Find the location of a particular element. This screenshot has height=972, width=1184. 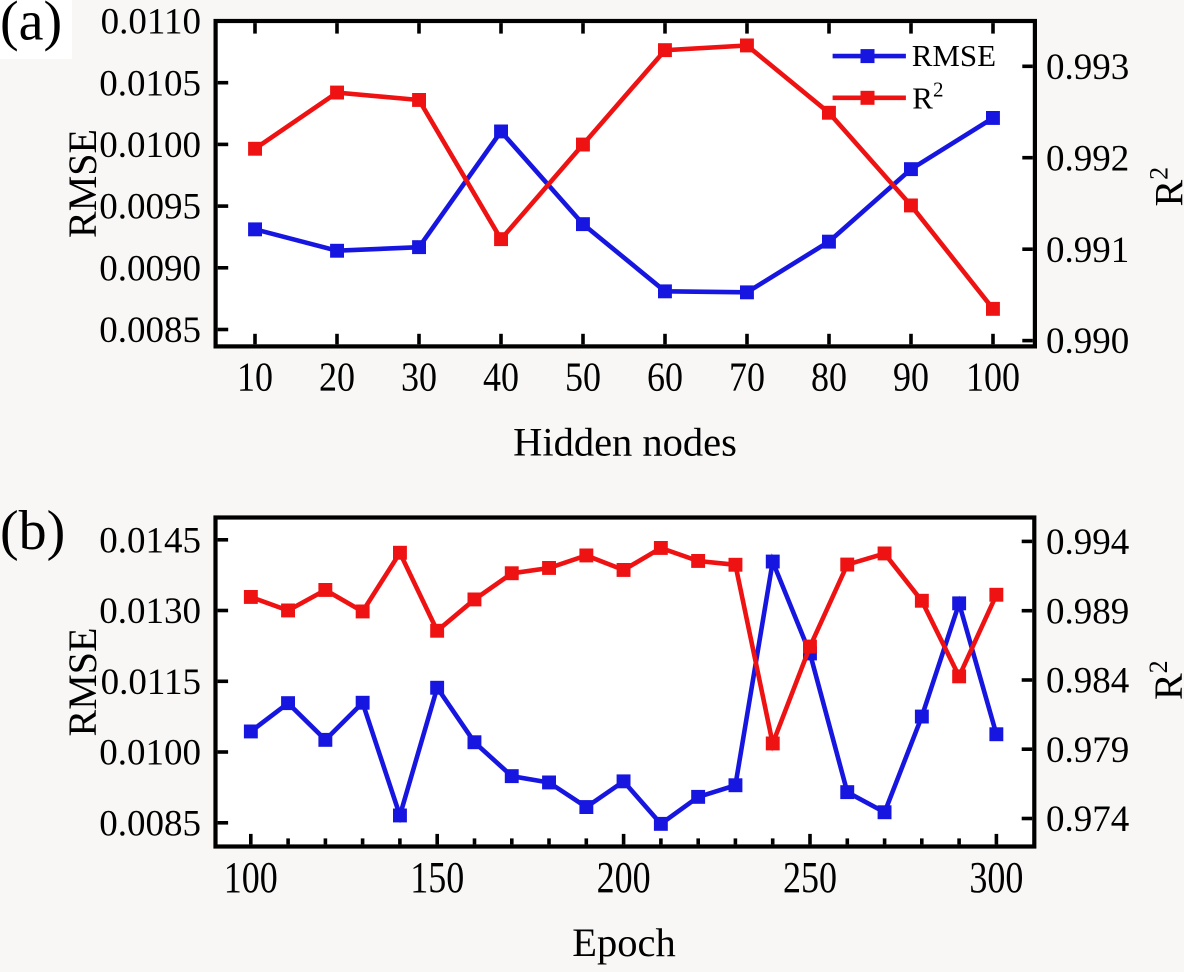

svg-text: 0.0130 is located at coordinates (150, 611).